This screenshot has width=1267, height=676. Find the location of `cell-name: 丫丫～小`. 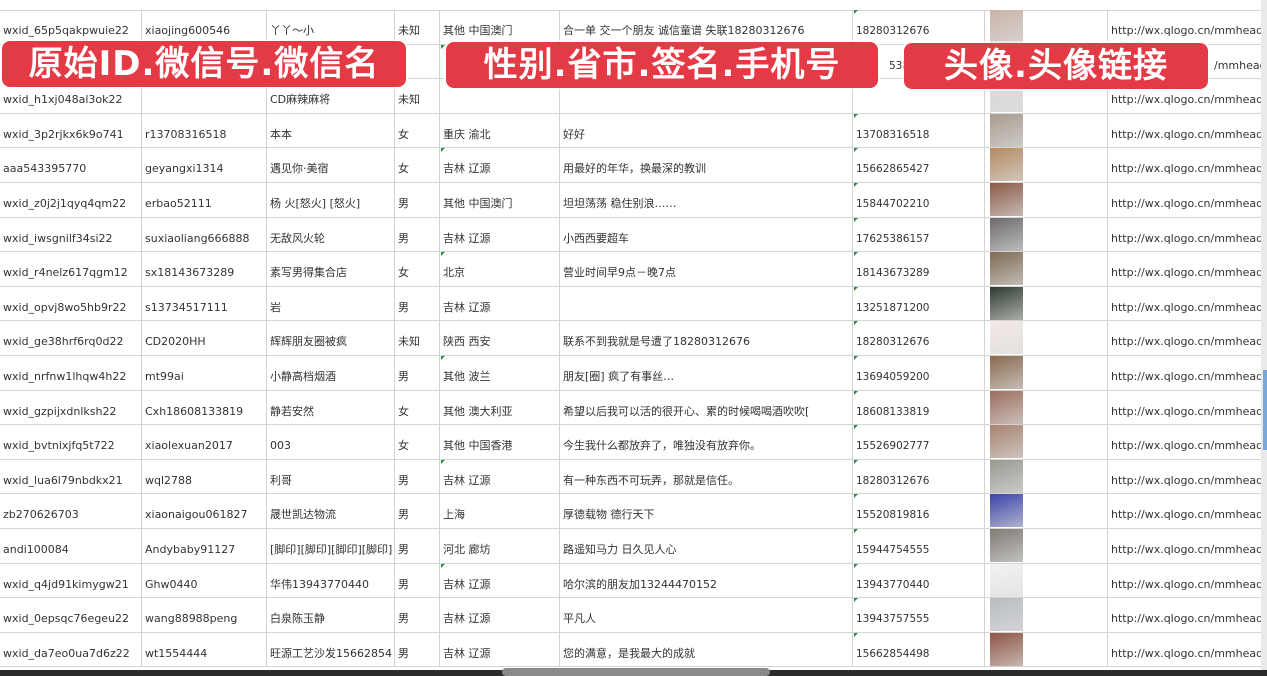

cell-name: 丫丫～小 is located at coordinates (331, 27).